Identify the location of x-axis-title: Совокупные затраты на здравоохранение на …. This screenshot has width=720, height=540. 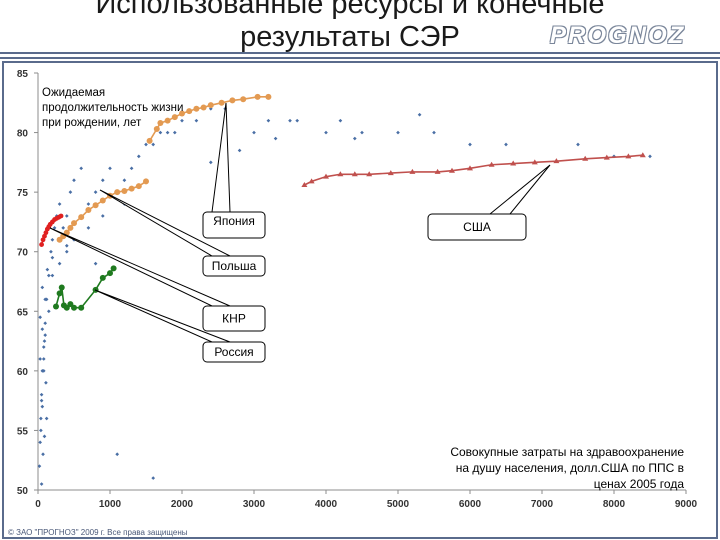
(567, 468).